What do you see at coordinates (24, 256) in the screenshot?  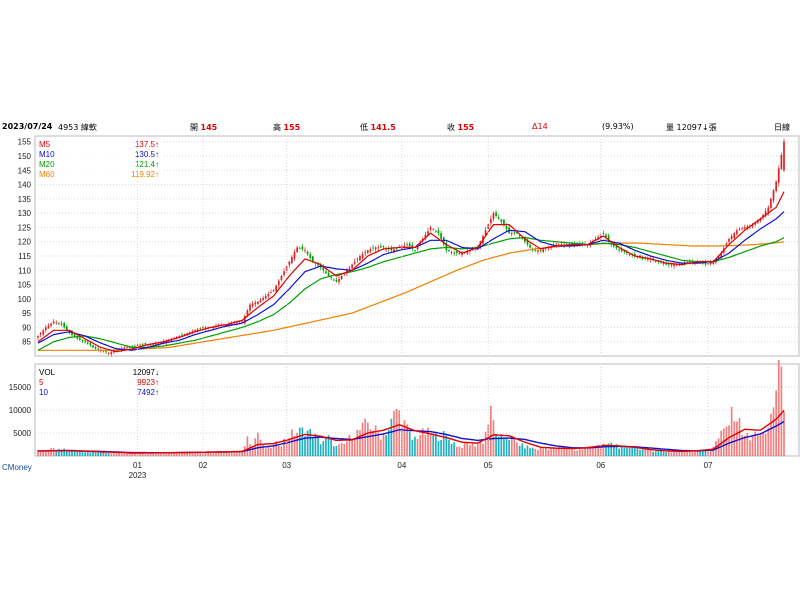 I see `price-tick-label: 115` at bounding box center [24, 256].